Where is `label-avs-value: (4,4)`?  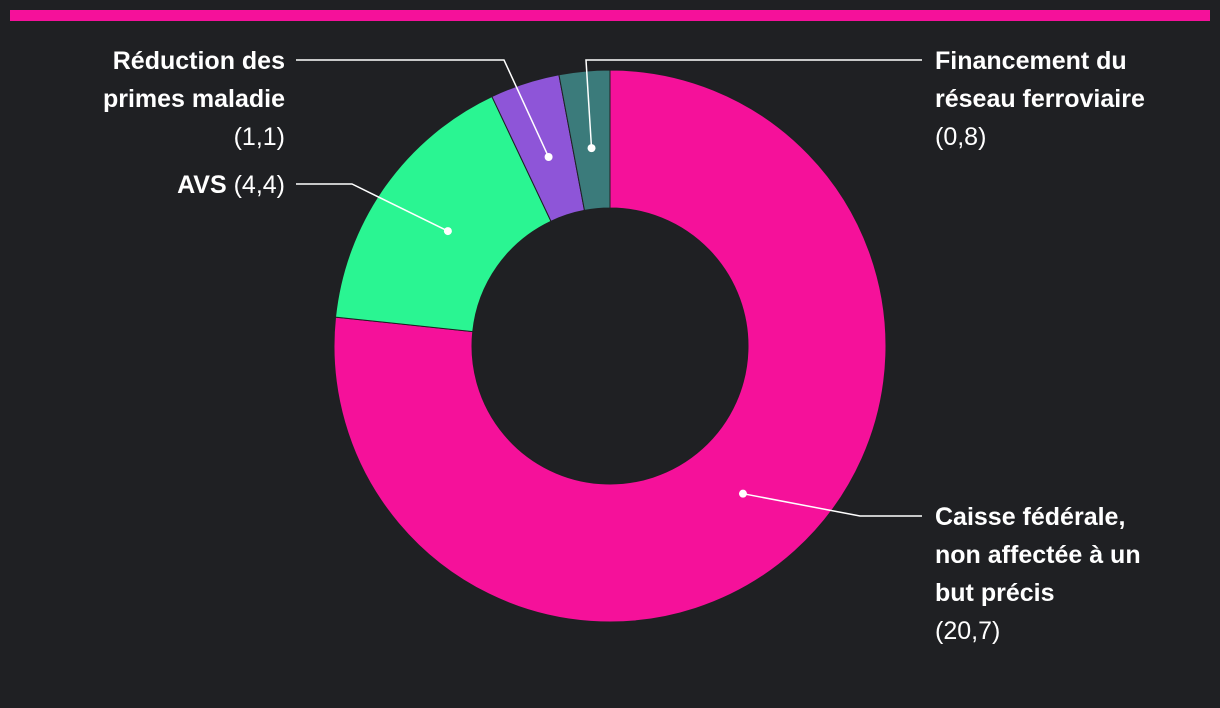 label-avs-value: (4,4) is located at coordinates (259, 185).